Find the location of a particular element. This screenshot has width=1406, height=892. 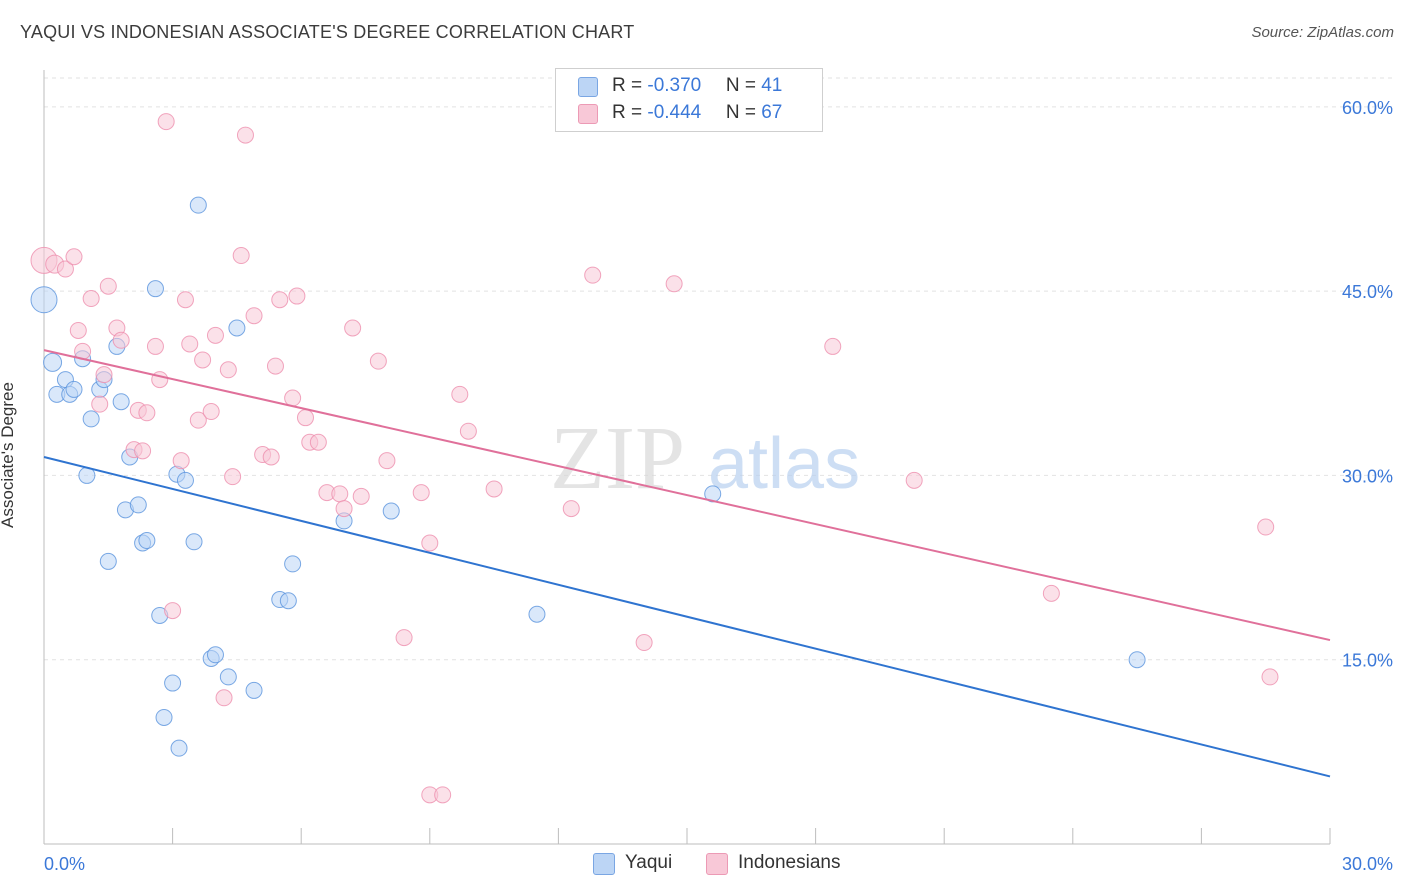

indonesians-swatch is located at coordinates (588, 114).